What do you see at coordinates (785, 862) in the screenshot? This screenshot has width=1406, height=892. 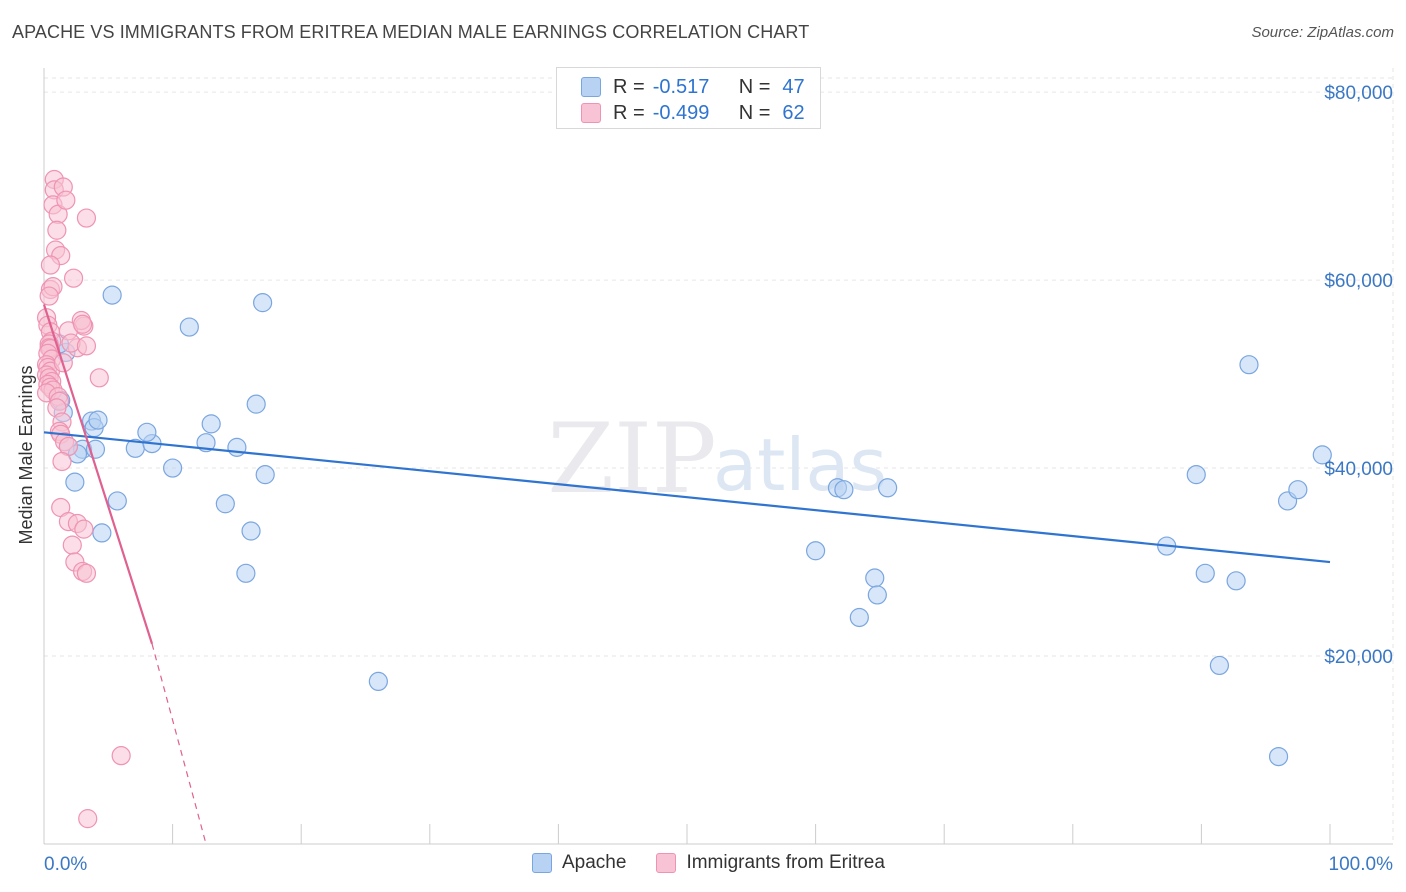 I see `series-legend-eritrea-label: Immigrants from Eritrea` at bounding box center [785, 862].